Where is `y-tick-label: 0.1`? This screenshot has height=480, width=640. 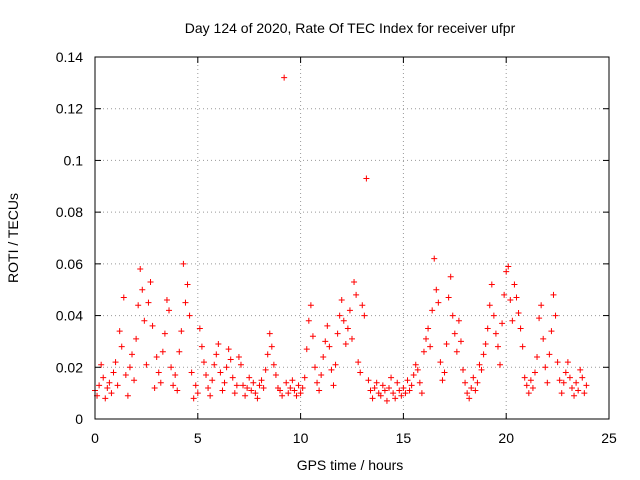
y-tick-label: 0.1 is located at coordinates (74, 160).